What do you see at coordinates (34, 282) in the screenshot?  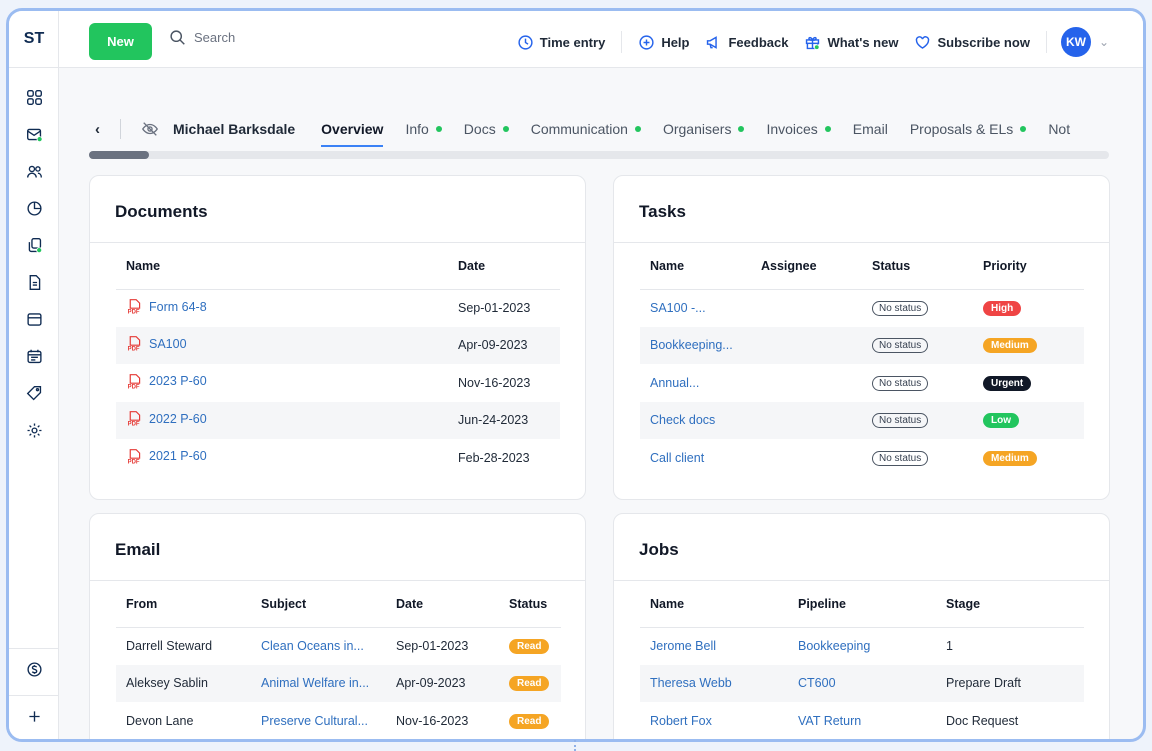 I see `invoice-icon` at bounding box center [34, 282].